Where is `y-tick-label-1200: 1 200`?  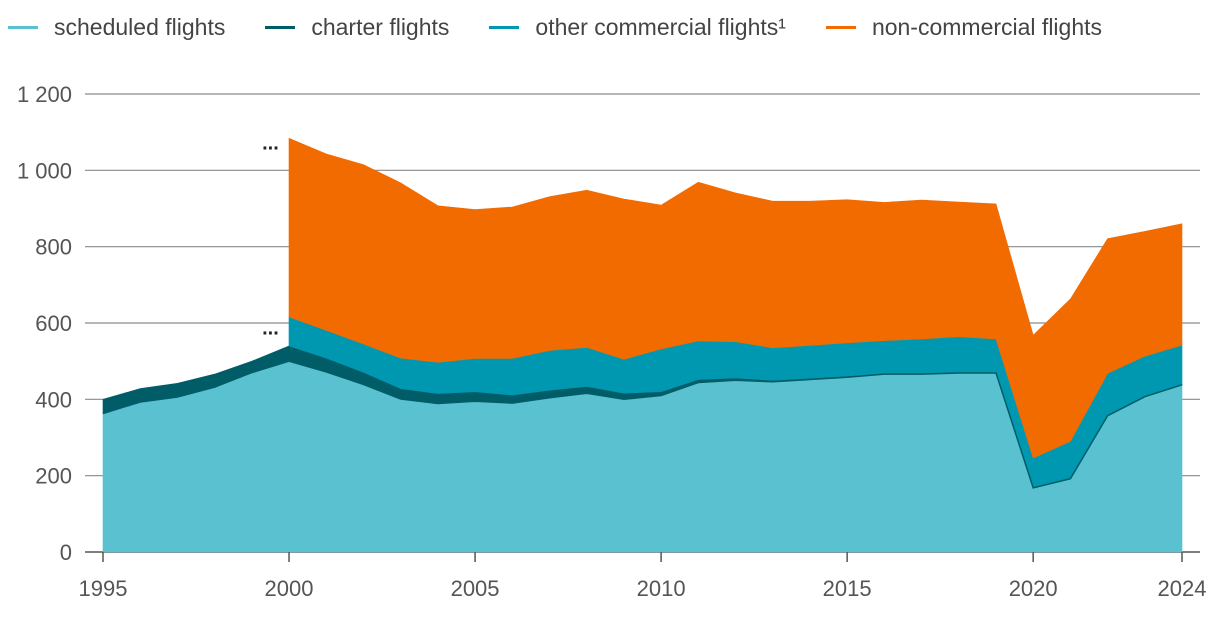 y-tick-label-1200: 1 200 is located at coordinates (44, 94).